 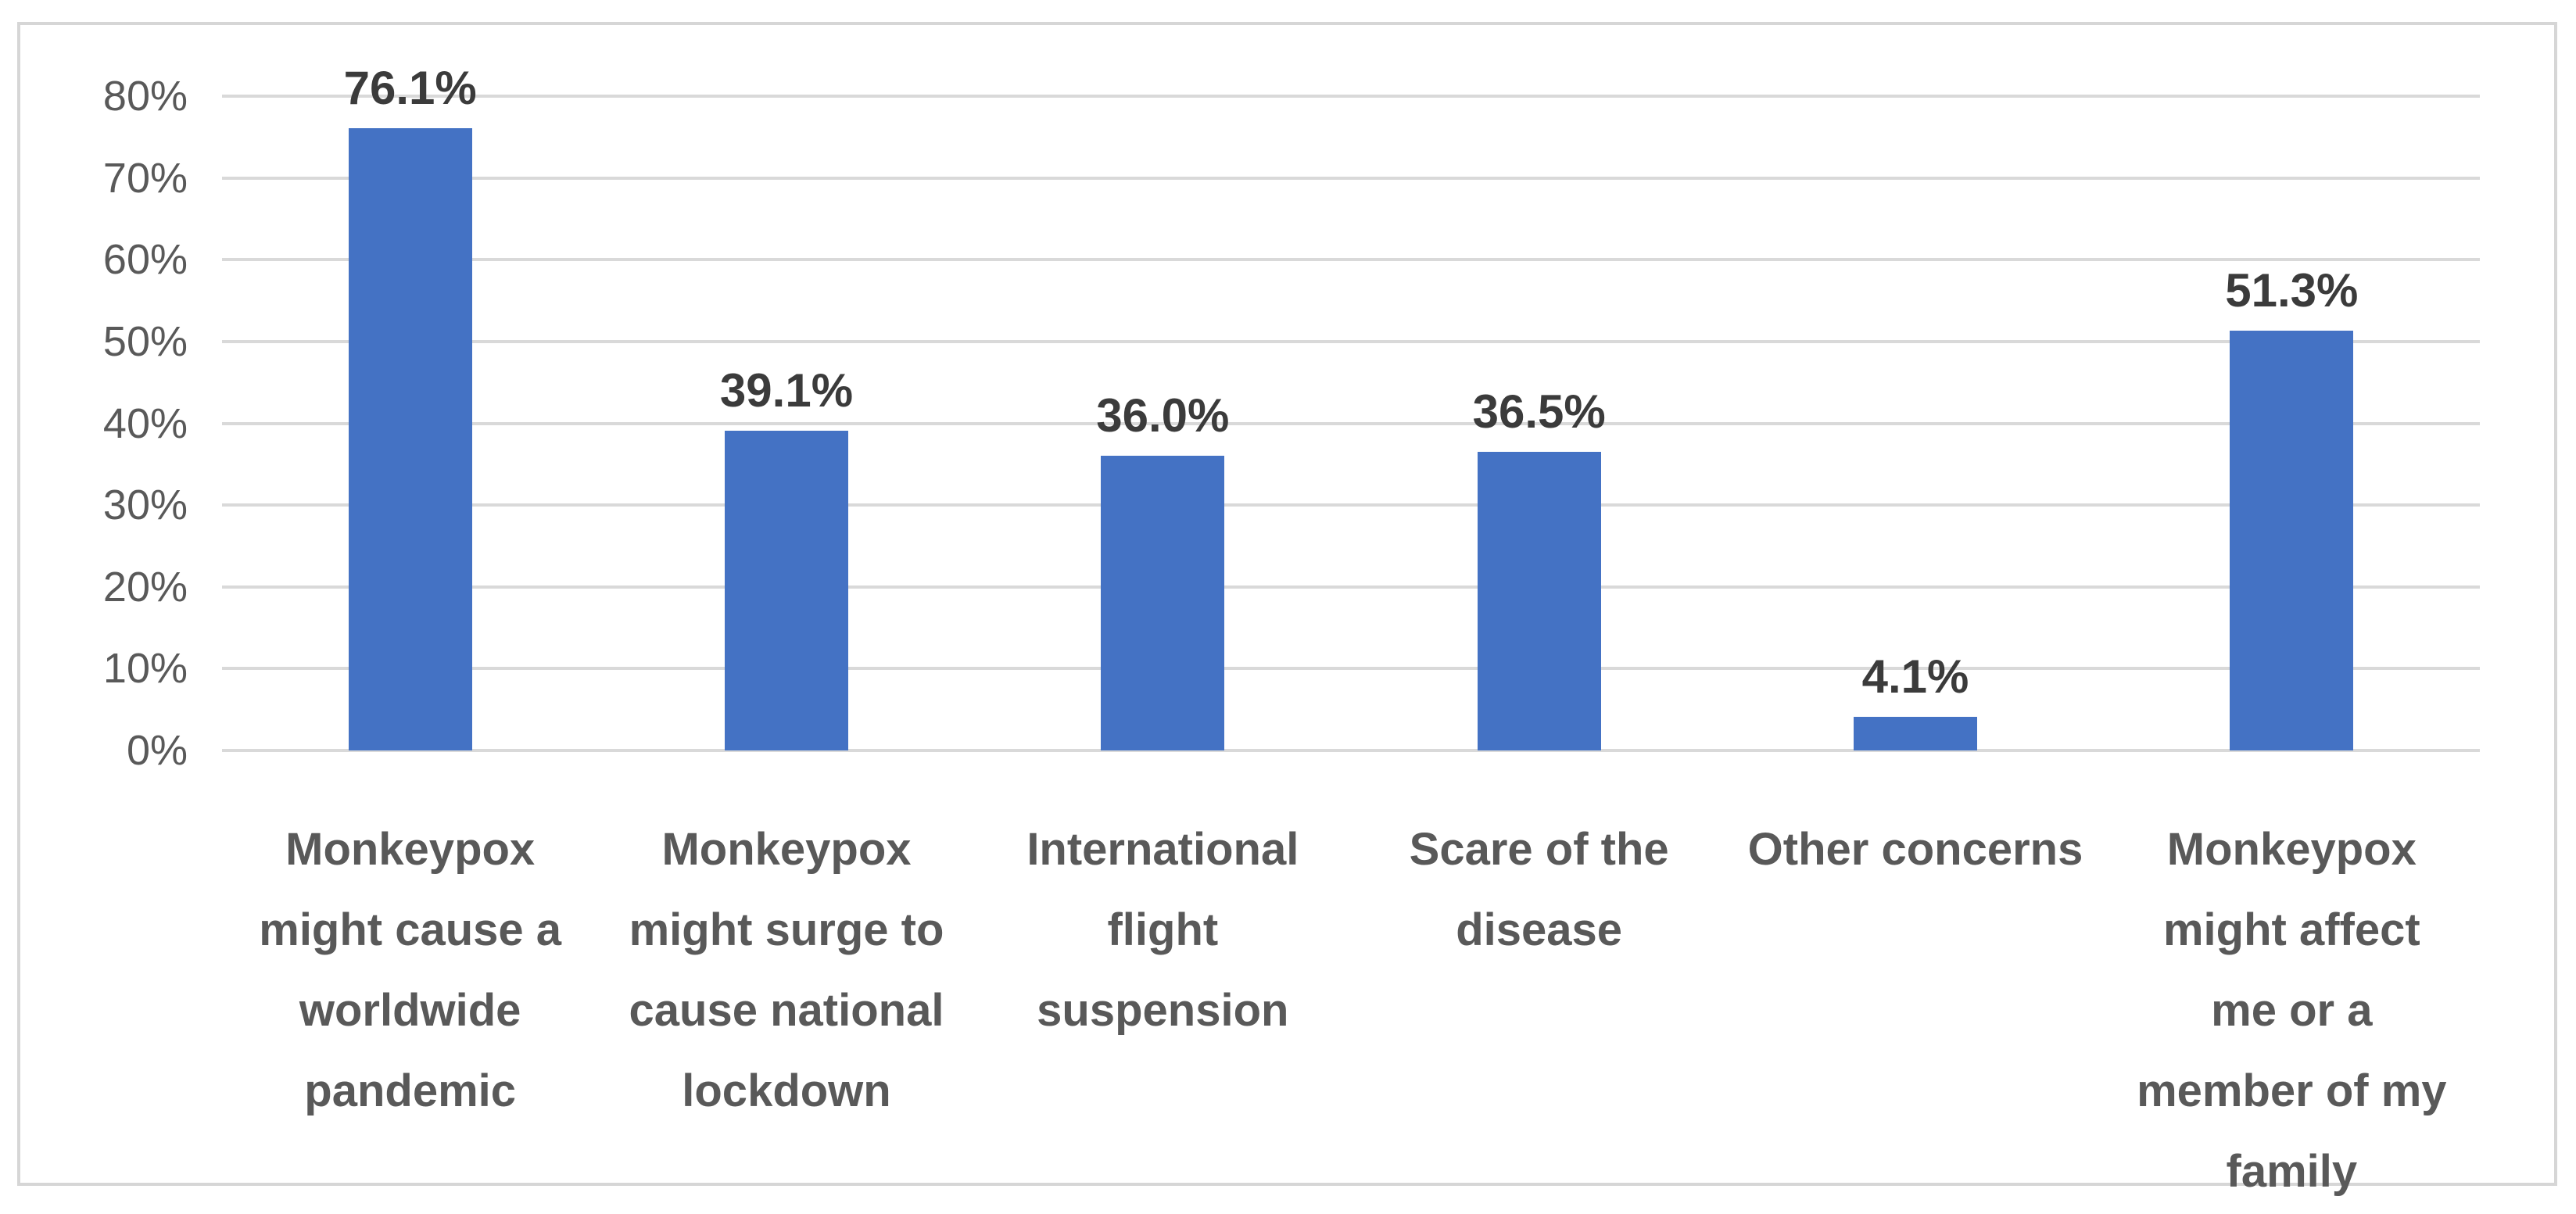 I want to click on category-label-line: might surge to, so click(x=786, y=929).